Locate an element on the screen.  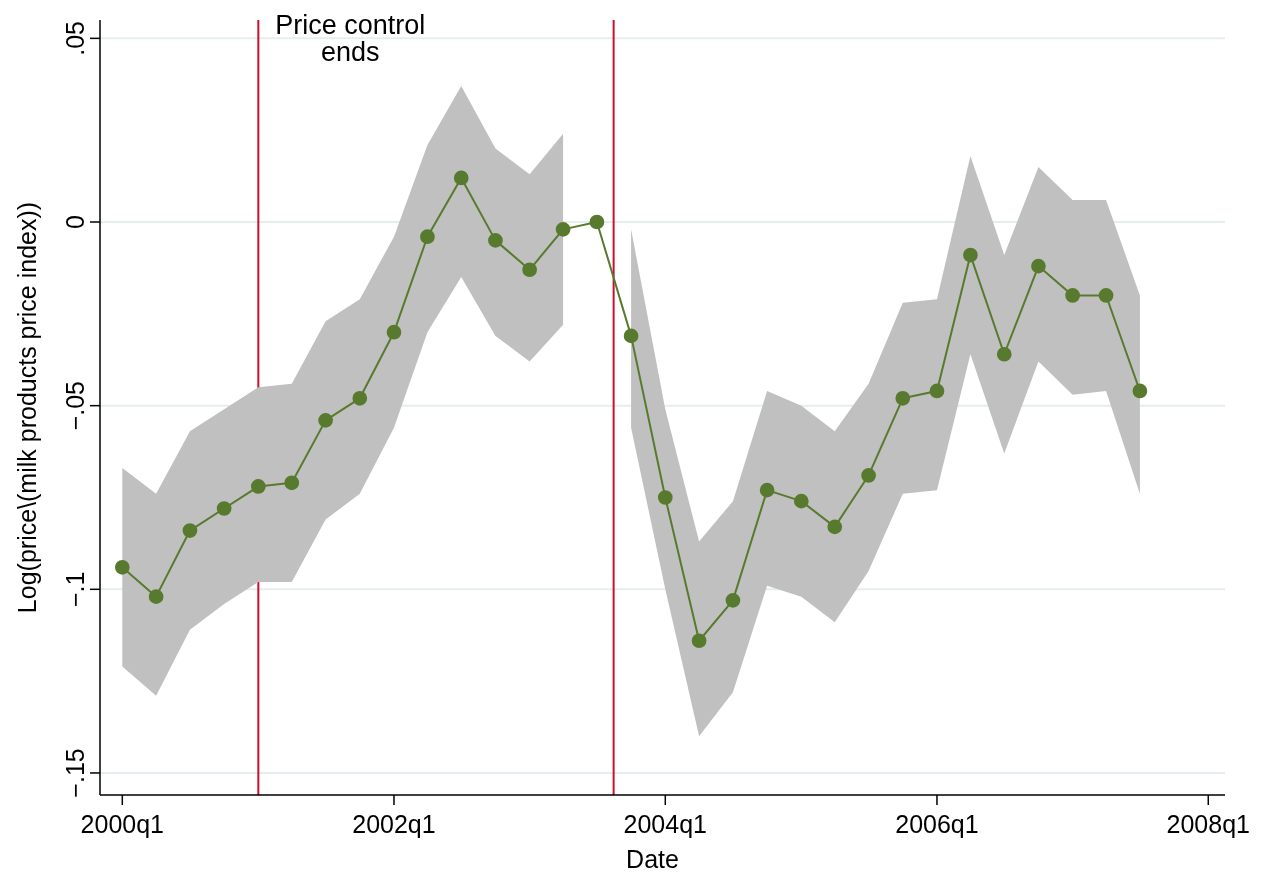
x-tick-label: 2004q1 is located at coordinates (665, 824).